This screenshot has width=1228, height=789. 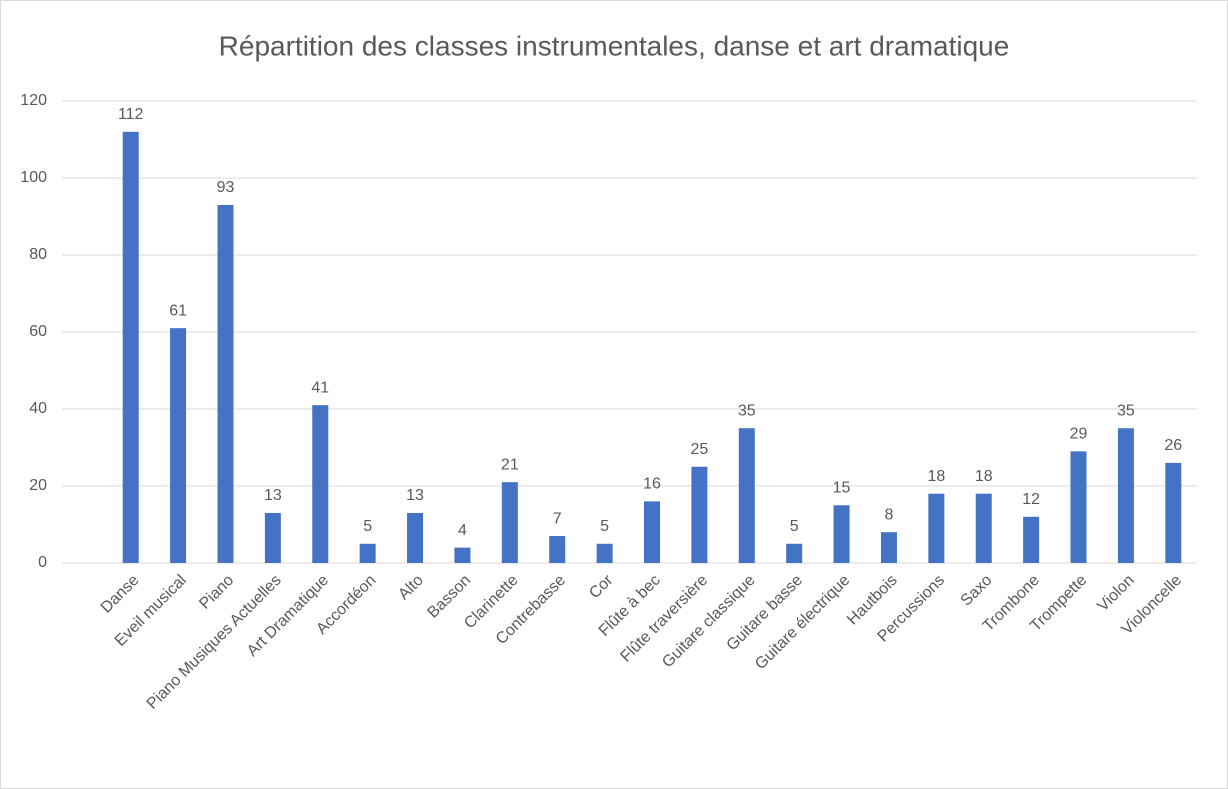 What do you see at coordinates (842, 487) in the screenshot?
I see `data-label: 15` at bounding box center [842, 487].